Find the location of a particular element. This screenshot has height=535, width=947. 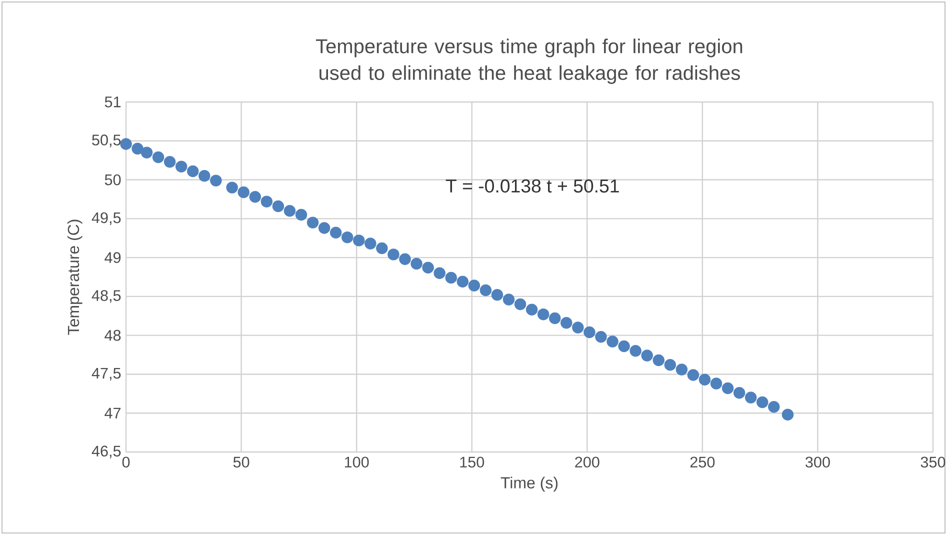

x-axis-title: Time (s) is located at coordinates (529, 484).